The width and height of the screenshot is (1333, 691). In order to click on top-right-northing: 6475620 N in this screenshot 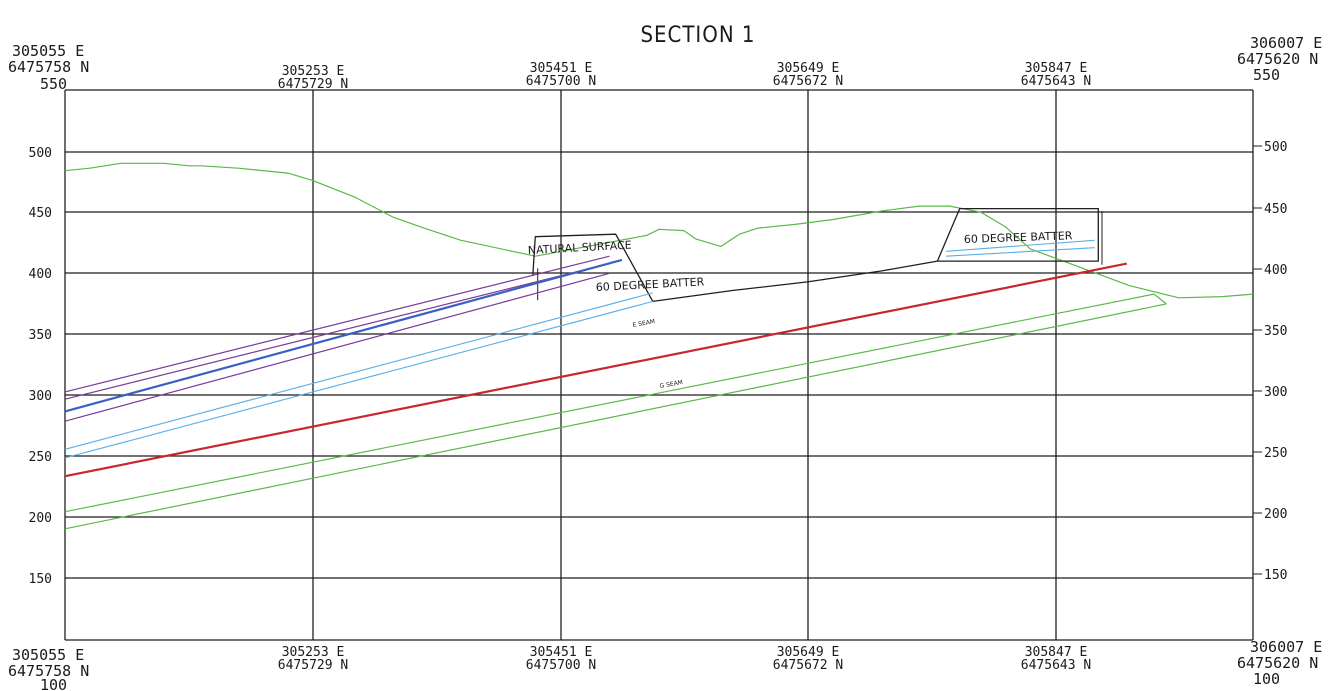, I will do `click(1277, 59)`.